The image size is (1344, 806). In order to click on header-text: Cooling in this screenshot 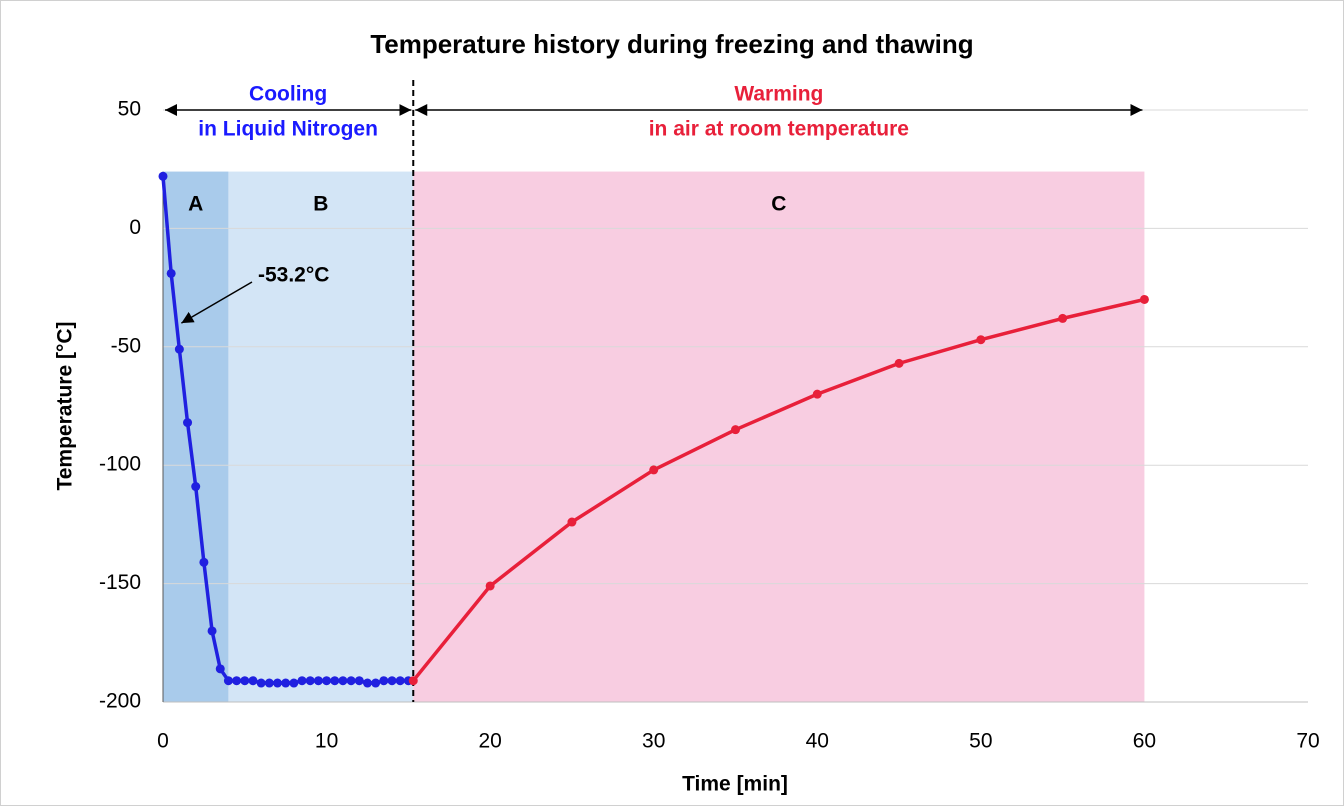, I will do `click(288, 94)`.